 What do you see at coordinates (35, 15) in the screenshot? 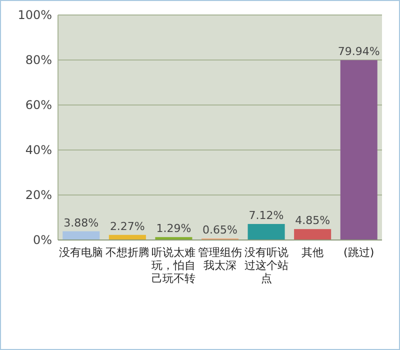
I see `y-tick-label: 100%` at bounding box center [35, 15].